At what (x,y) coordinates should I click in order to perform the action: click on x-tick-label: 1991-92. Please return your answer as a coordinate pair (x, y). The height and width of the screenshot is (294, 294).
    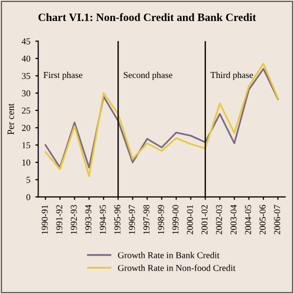
    Looking at the image, I should click on (59, 219).